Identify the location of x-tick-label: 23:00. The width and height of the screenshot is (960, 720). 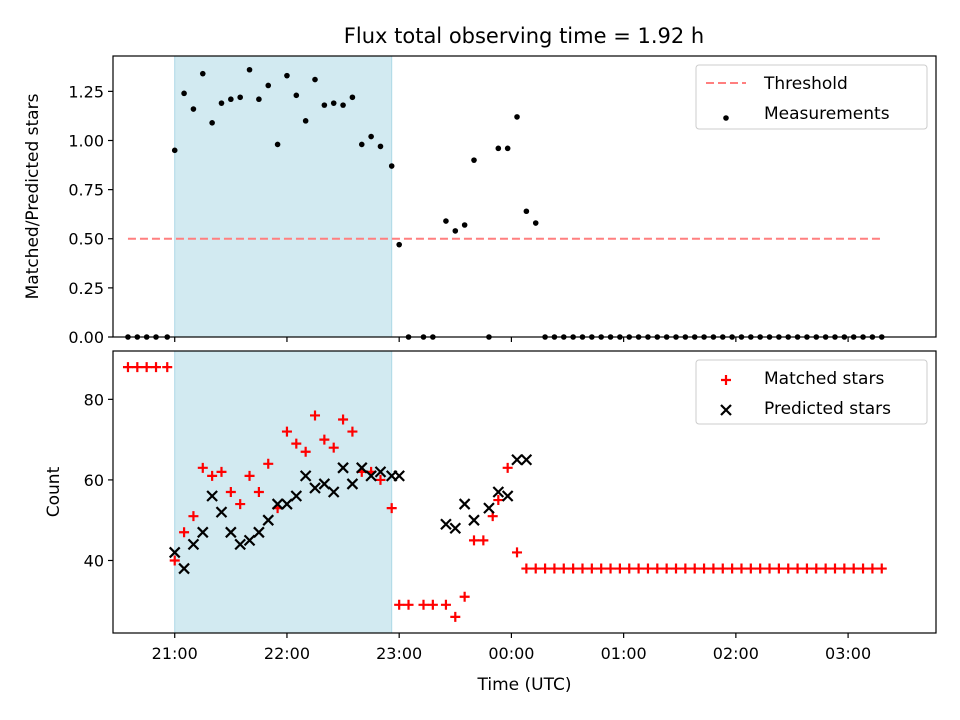
(399, 653).